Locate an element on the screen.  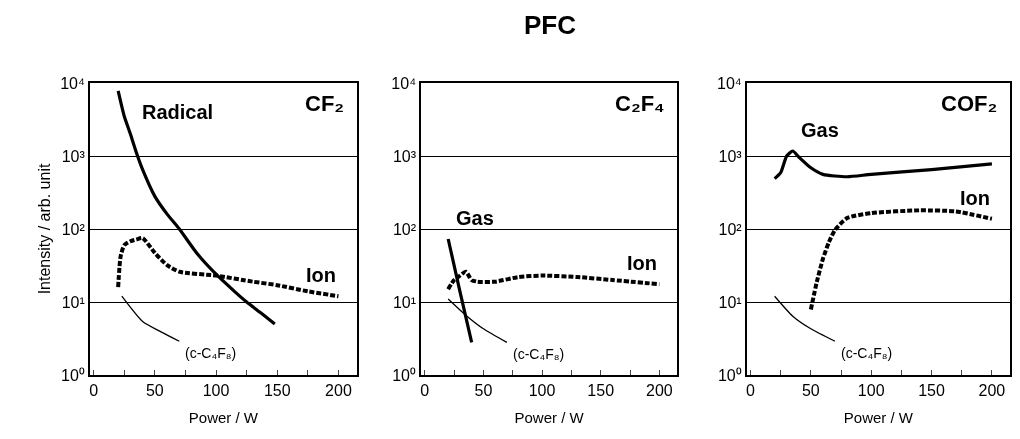
y-axis-title: Intensity / arb. unit is located at coordinates (44, 229).